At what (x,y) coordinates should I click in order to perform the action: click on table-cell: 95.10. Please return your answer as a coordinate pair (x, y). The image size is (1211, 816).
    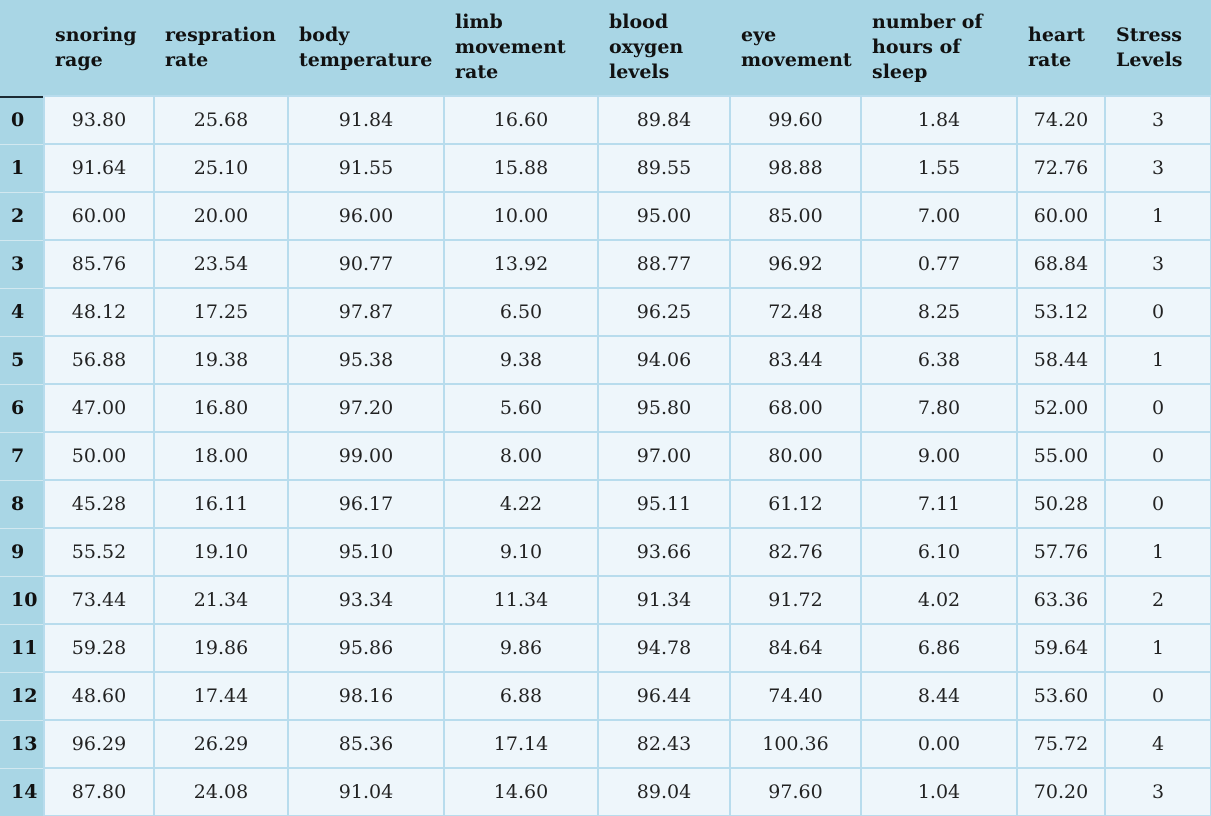
    Looking at the image, I should click on (366, 552).